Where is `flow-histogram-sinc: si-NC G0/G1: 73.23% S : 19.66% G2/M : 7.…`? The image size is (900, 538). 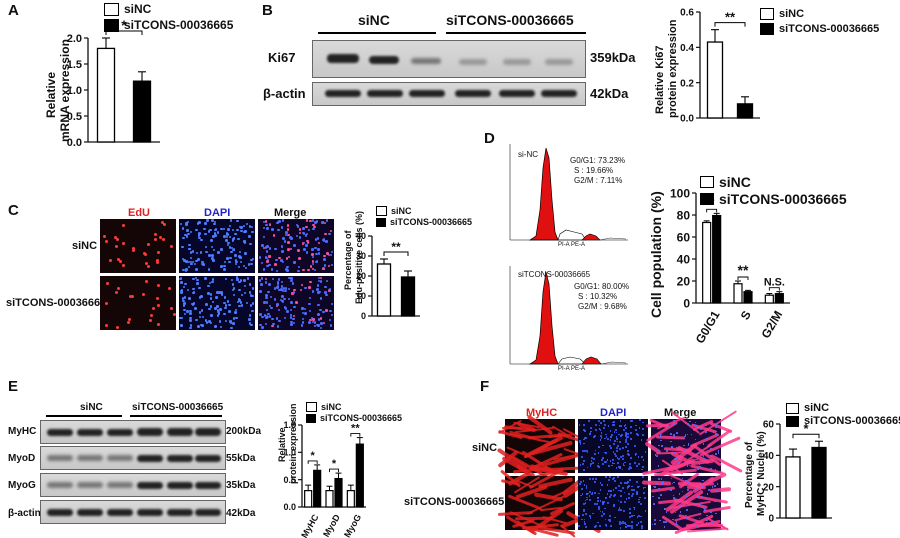 flow-histogram-sinc: si-NC G0/G1: 73.23% S : 19.66% G2/M : 7.… is located at coordinates (566, 196).